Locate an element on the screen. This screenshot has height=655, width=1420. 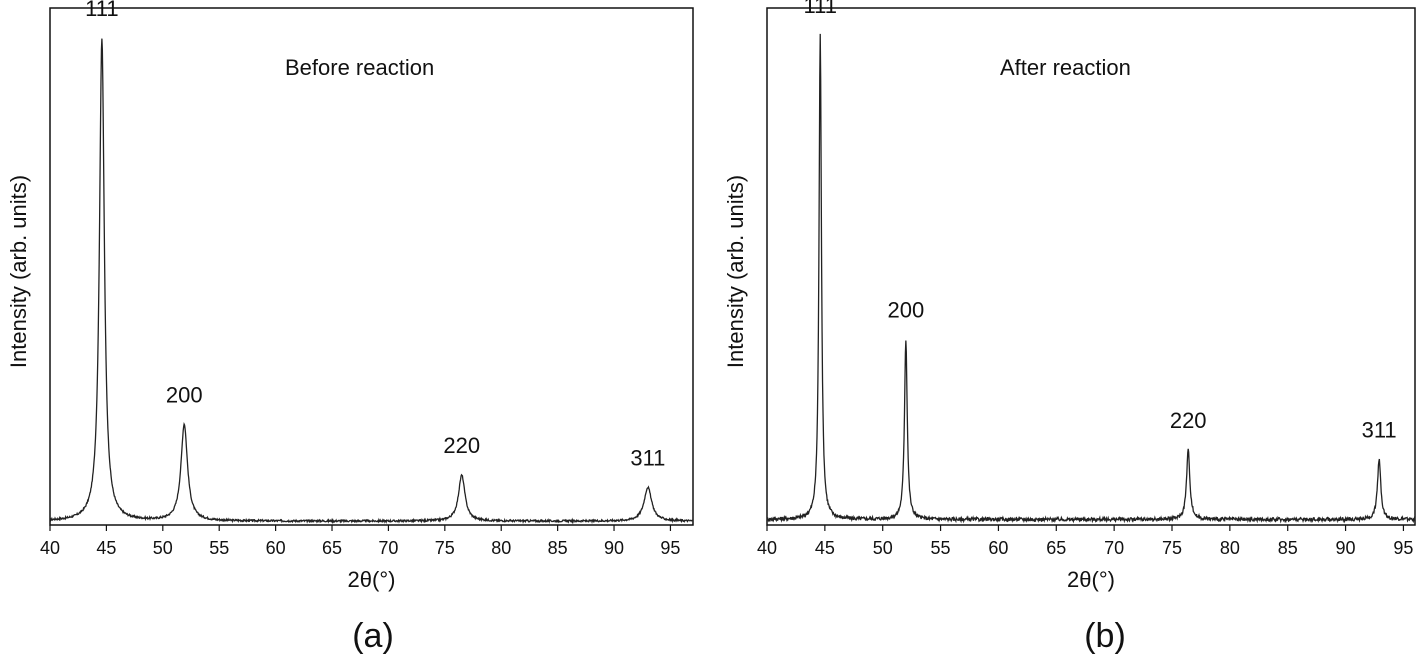
condition-annotation: After reaction is located at coordinates (1065, 67).